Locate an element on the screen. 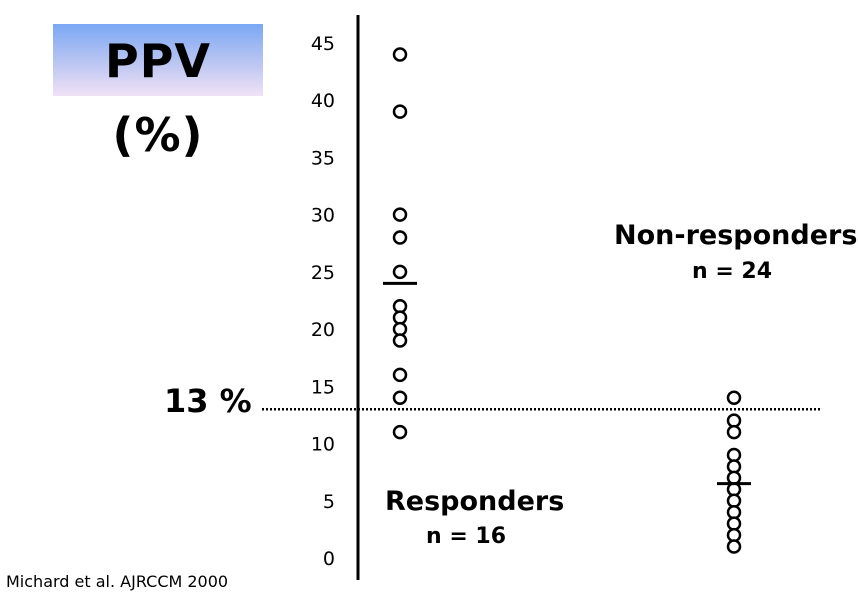  y-tick-label: 0 is located at coordinates (329, 559).